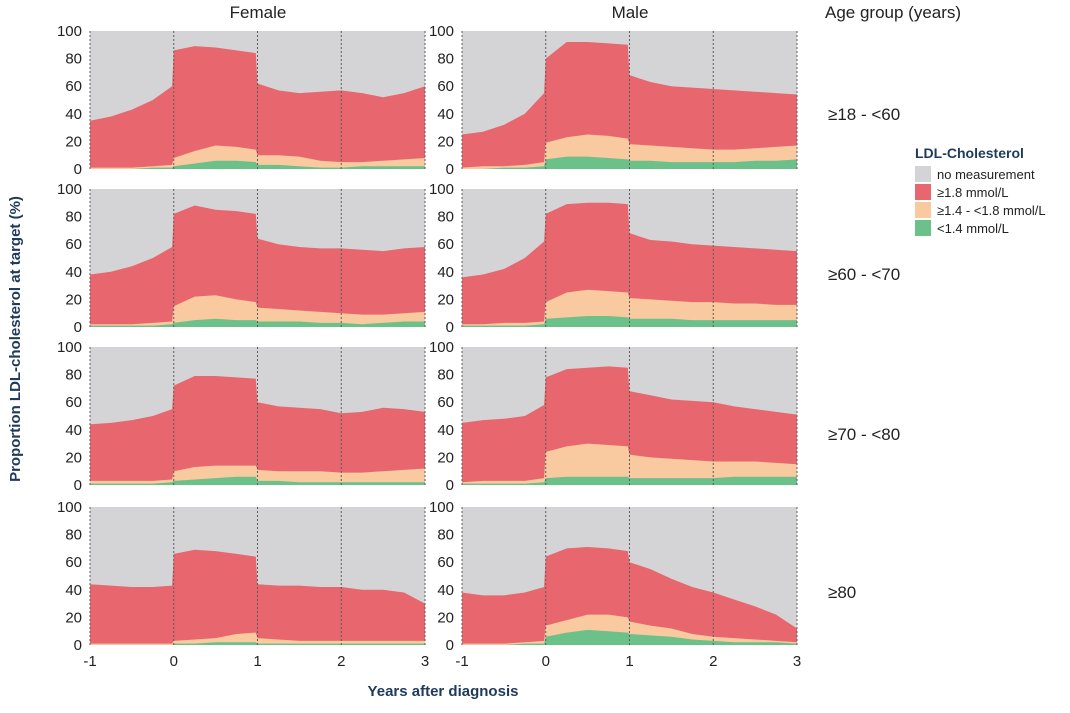 Image resolution: width=1070 pixels, height=713 pixels. I want to click on panel-male-0: 0 20 40 60 80 100, so click(613, 100).